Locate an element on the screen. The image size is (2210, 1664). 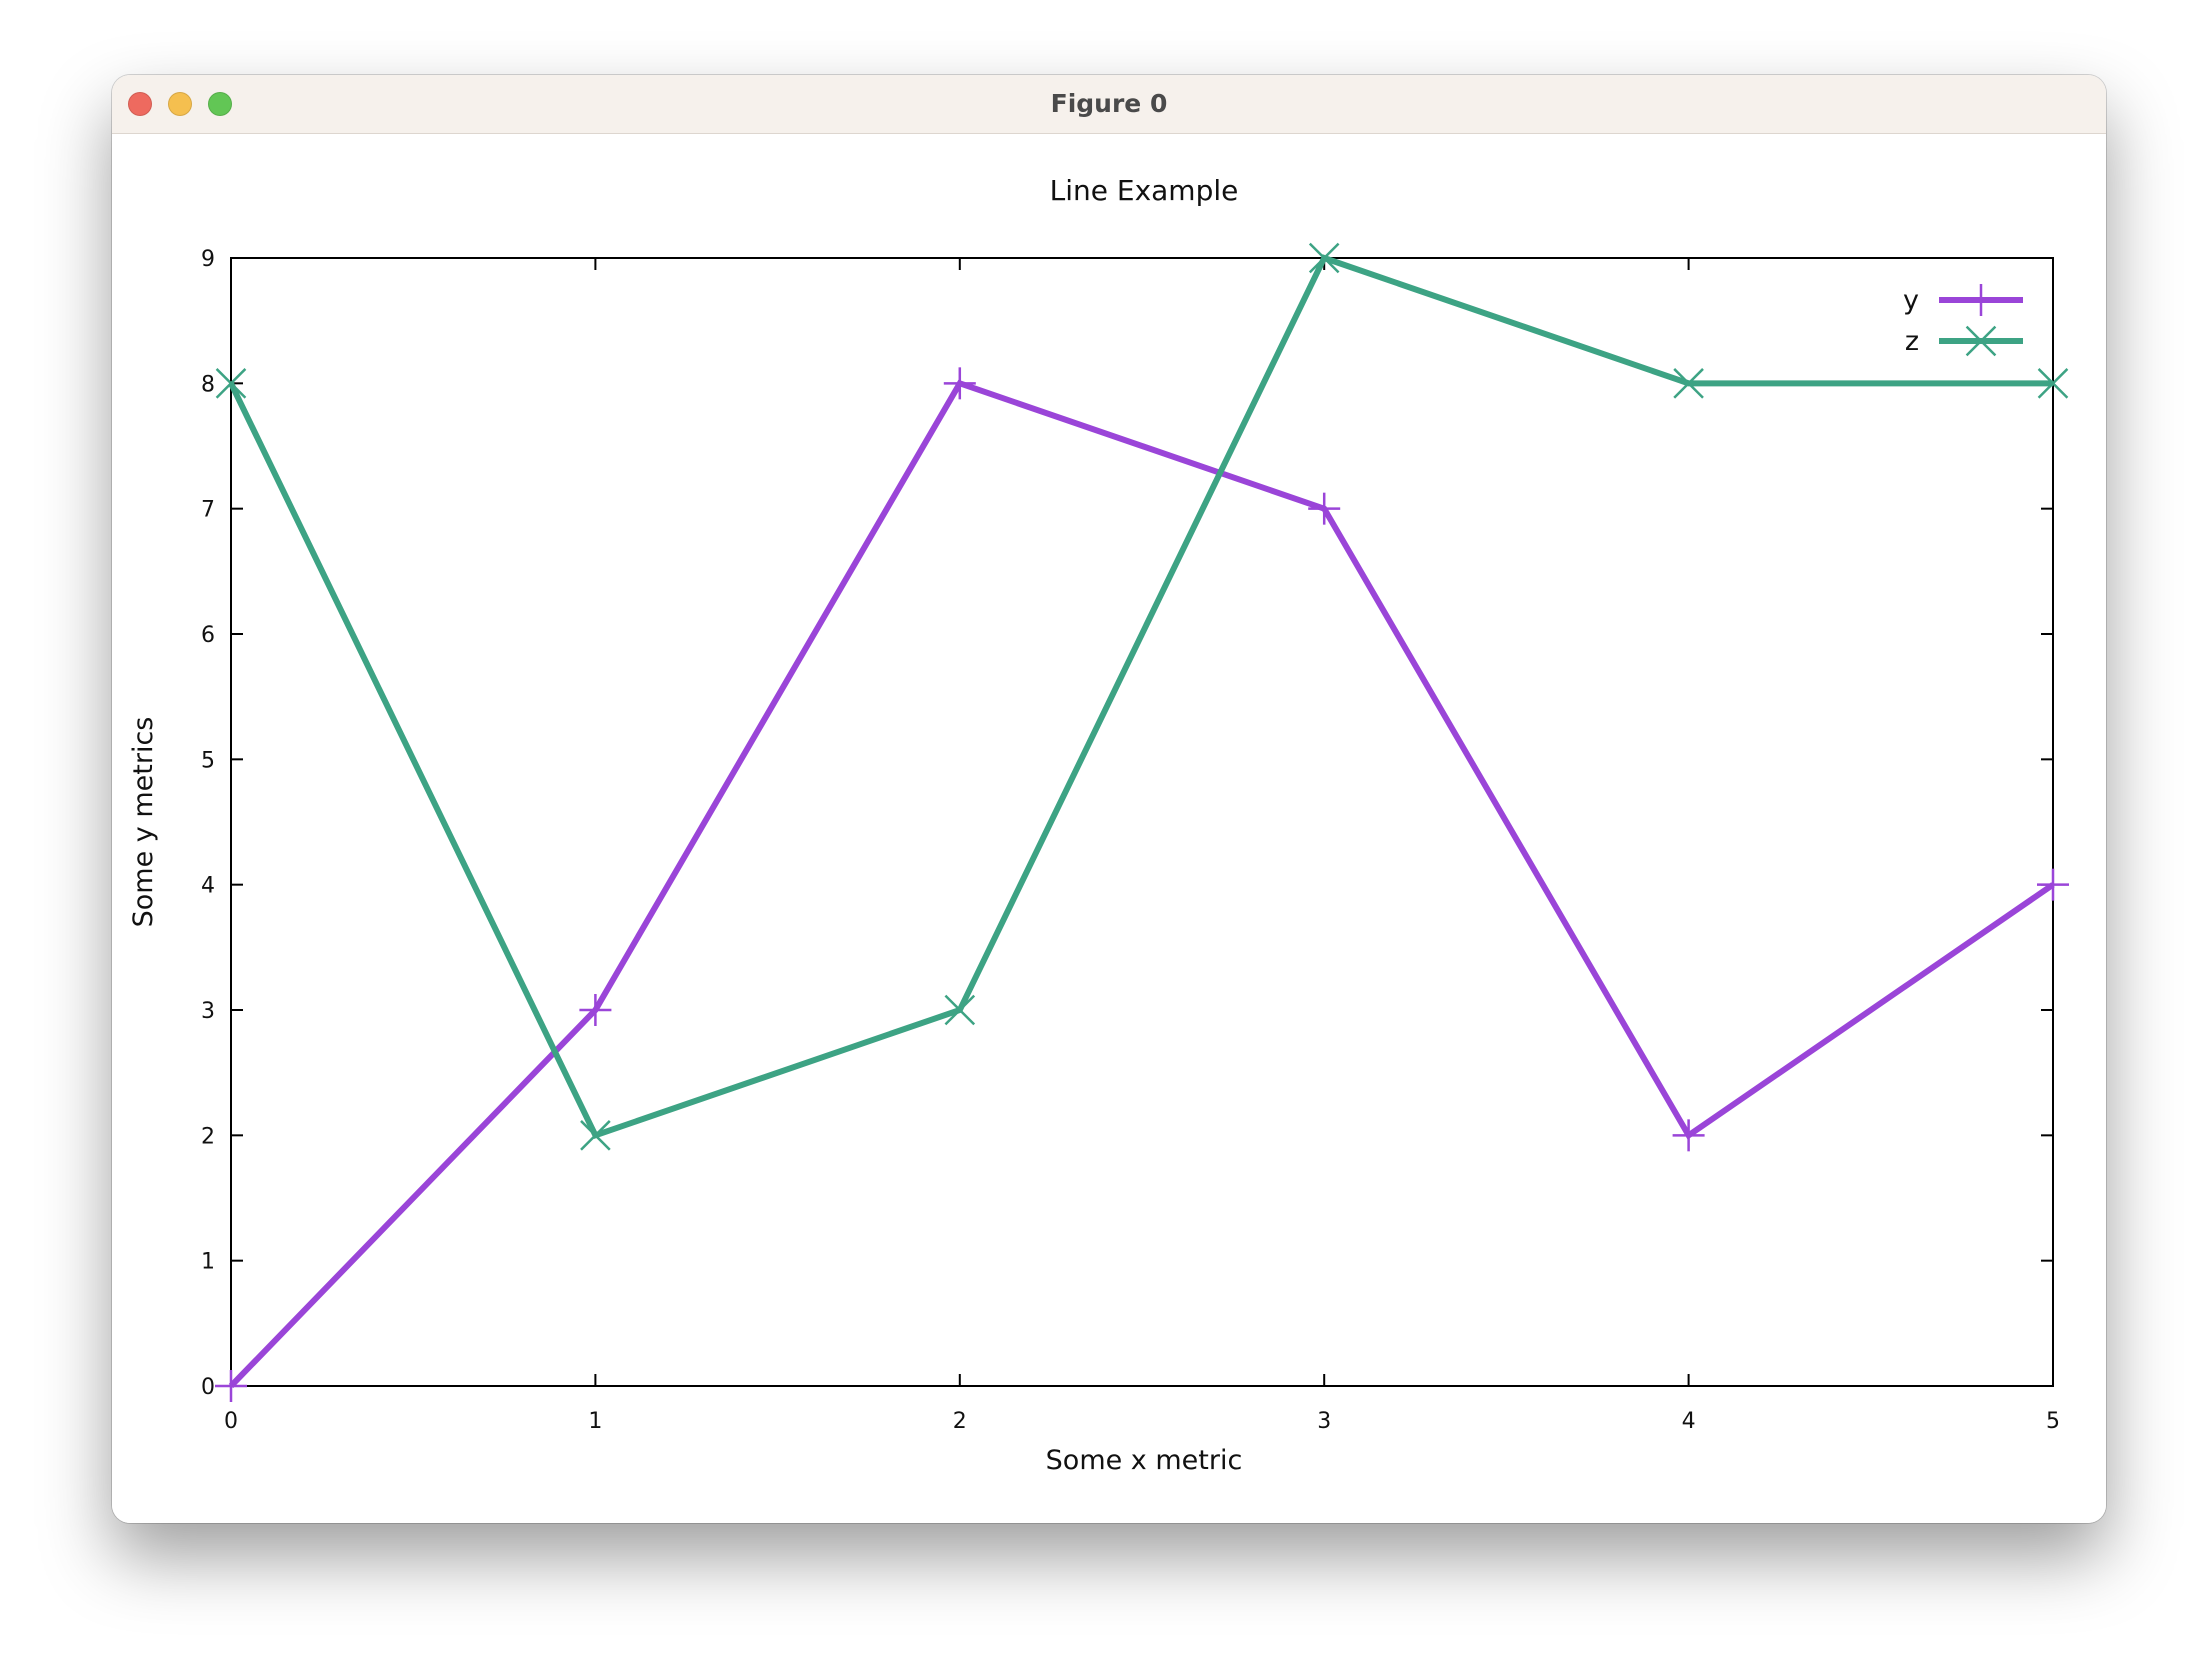
zoom-window-button is located at coordinates (220, 104).